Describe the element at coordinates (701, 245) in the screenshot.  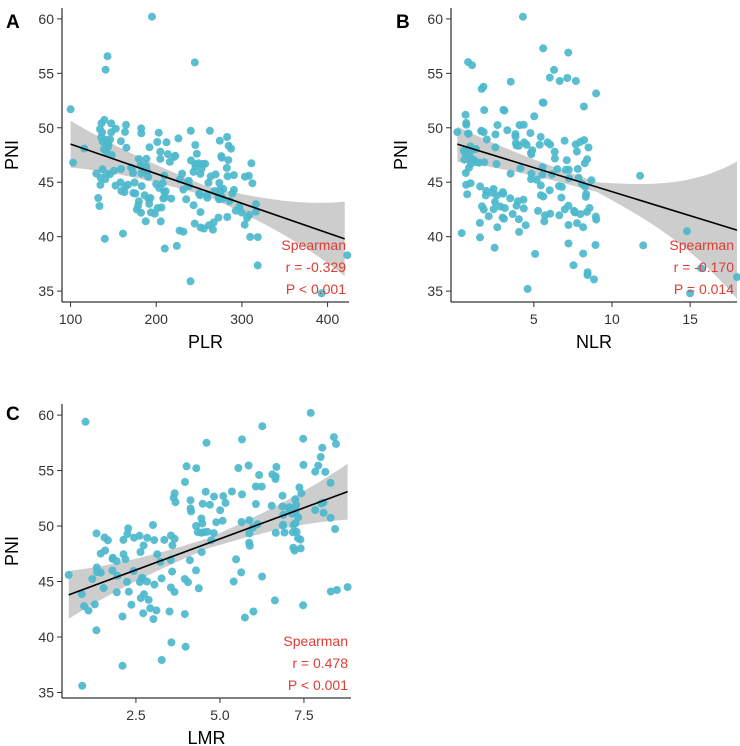
I see `stat-method: Spearman` at that location.